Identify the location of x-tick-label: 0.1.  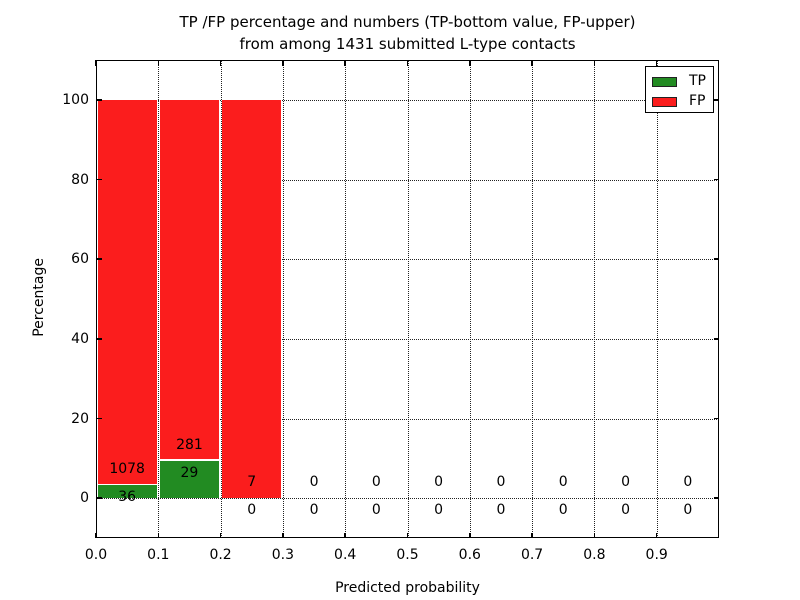
(158, 555).